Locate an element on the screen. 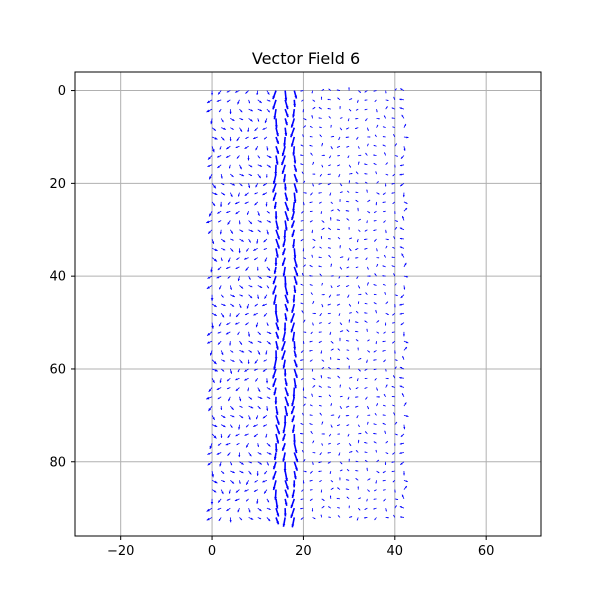 This screenshot has height=600, width=600. x-tick-label: −20 is located at coordinates (120, 551).